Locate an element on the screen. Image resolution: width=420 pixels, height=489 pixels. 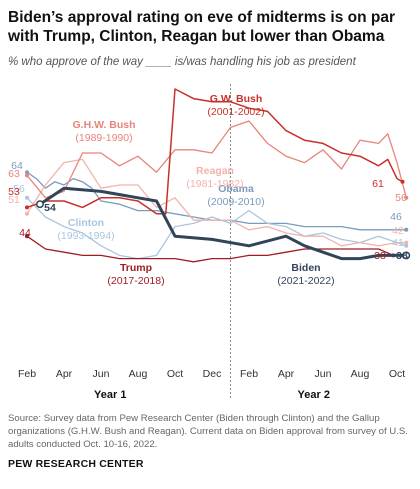
trump-series-years: (2017-2018) is located at coordinates (135, 281).